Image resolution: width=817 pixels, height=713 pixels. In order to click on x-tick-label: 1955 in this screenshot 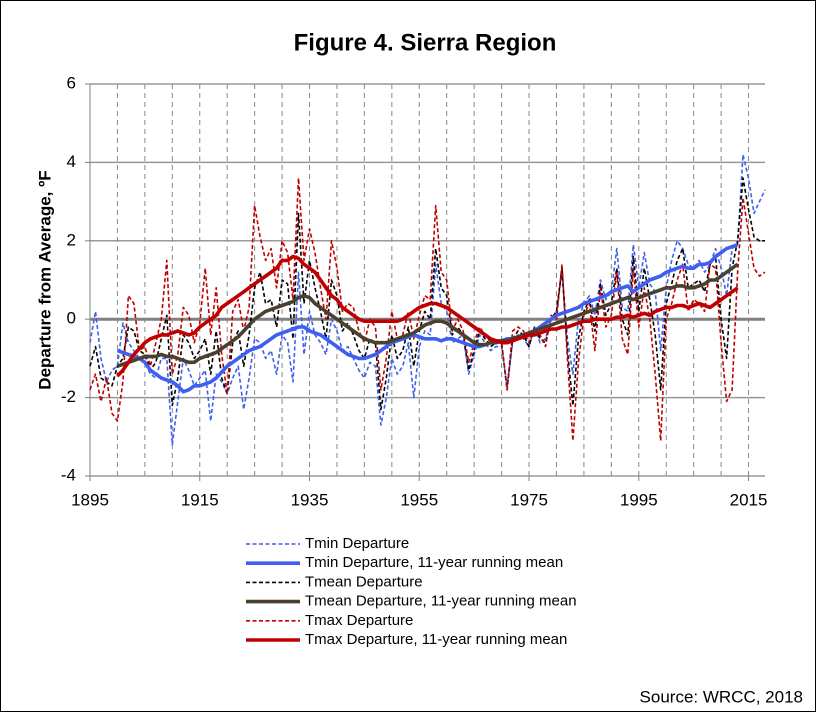, I will do `click(419, 499)`.